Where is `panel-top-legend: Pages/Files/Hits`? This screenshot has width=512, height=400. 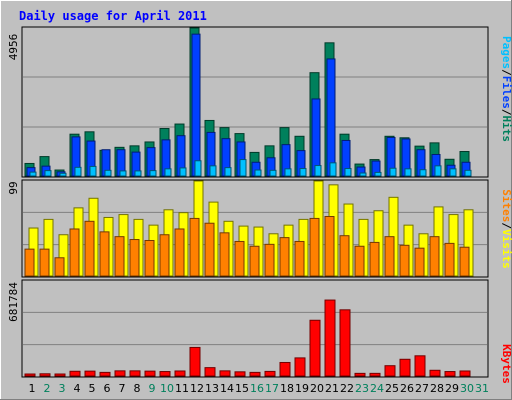
panel-top-legend: Pages/Files/Hits is located at coordinates (506, 89).